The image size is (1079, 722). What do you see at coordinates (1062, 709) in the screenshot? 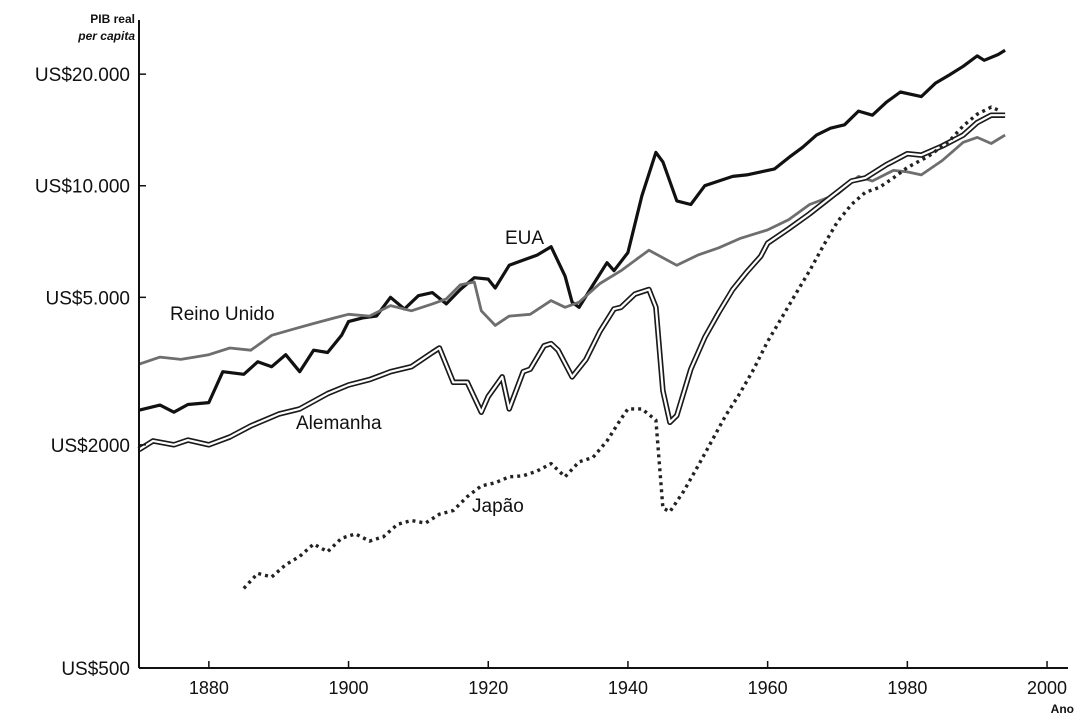
I see `x-axis-title: Ano` at bounding box center [1062, 709].